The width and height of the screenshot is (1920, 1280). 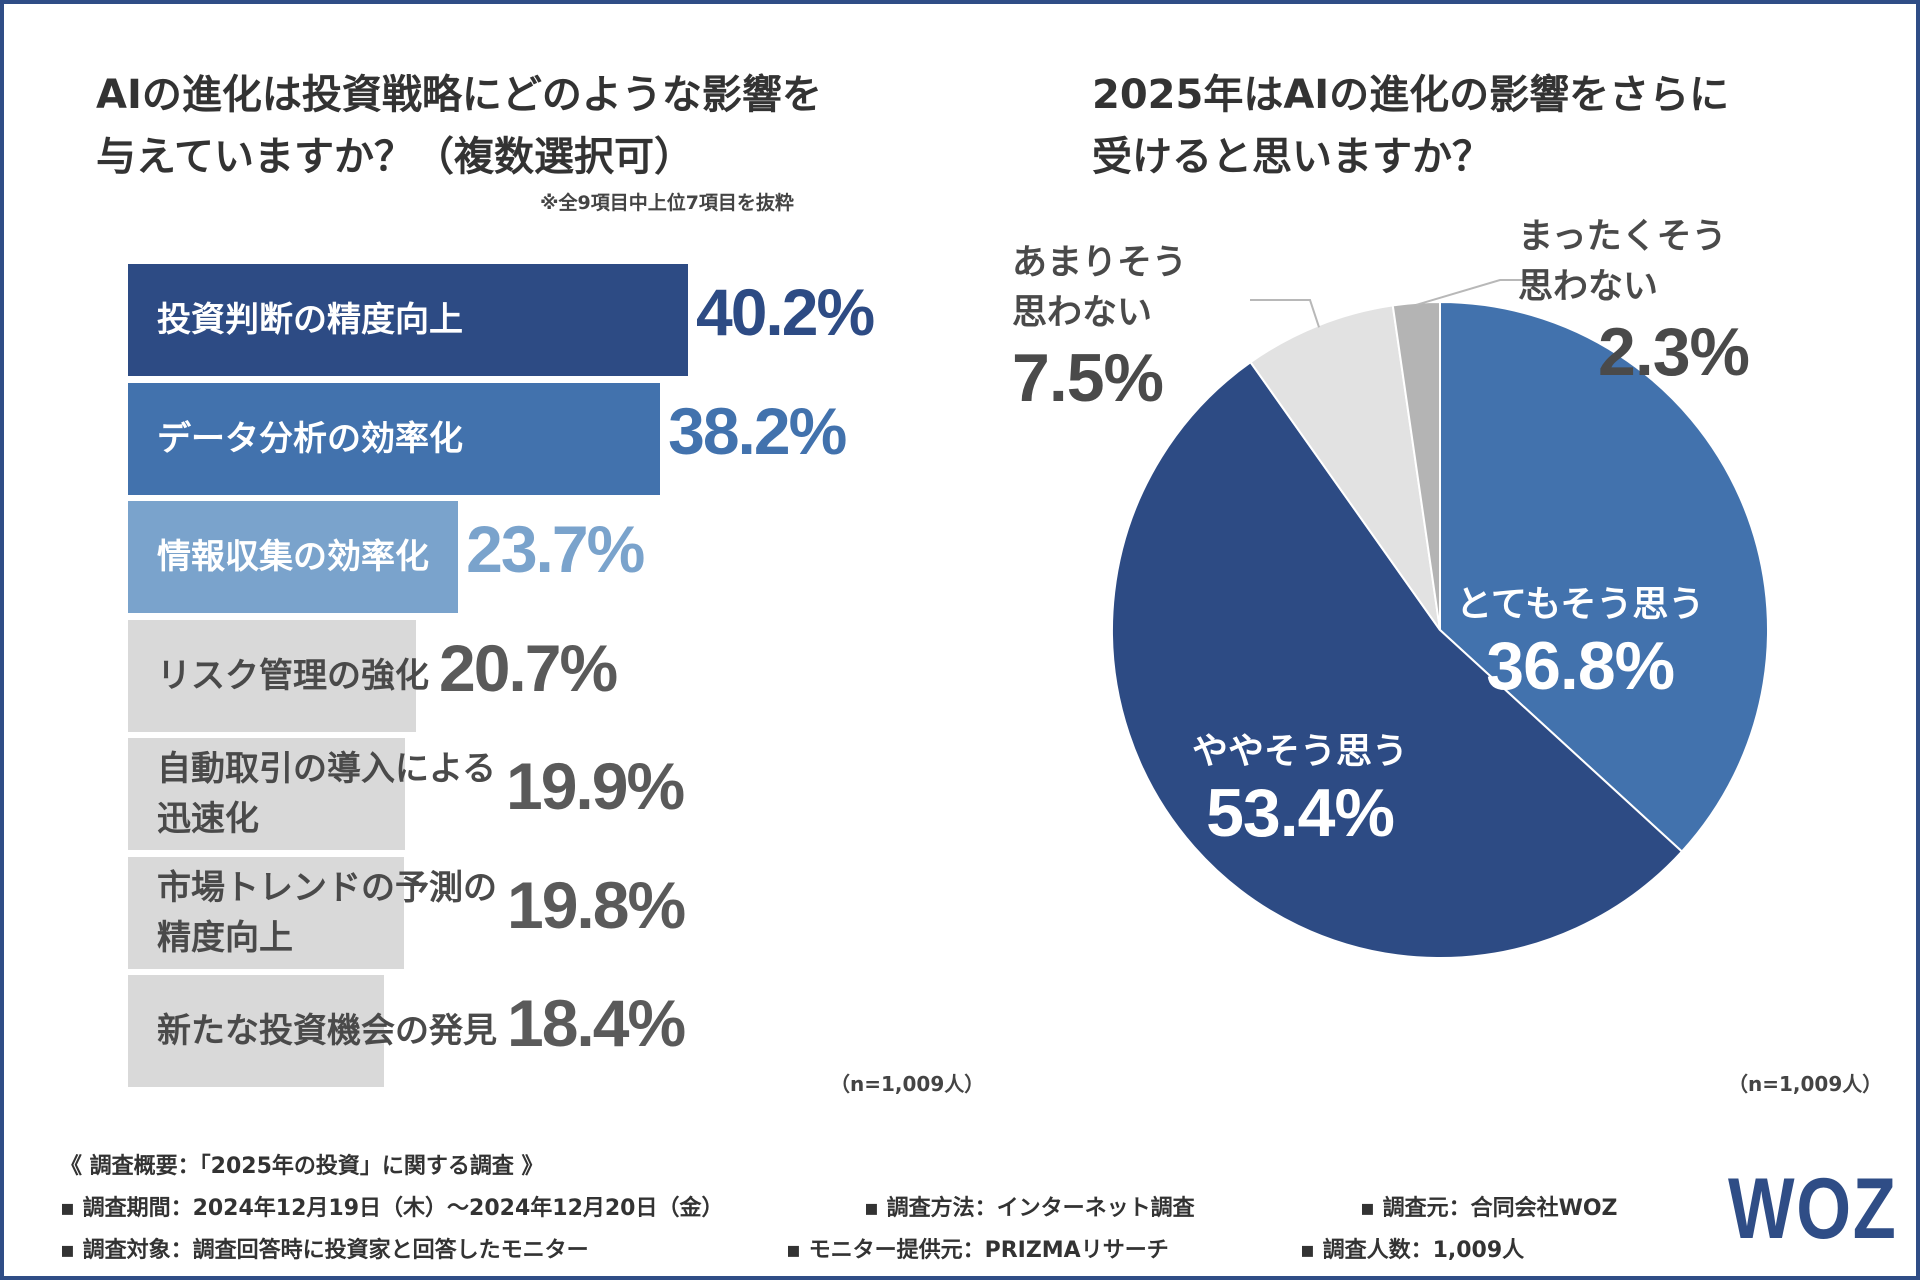 What do you see at coordinates (208, 819) in the screenshot?
I see `bar-label-line: 迅速化` at bounding box center [208, 819].